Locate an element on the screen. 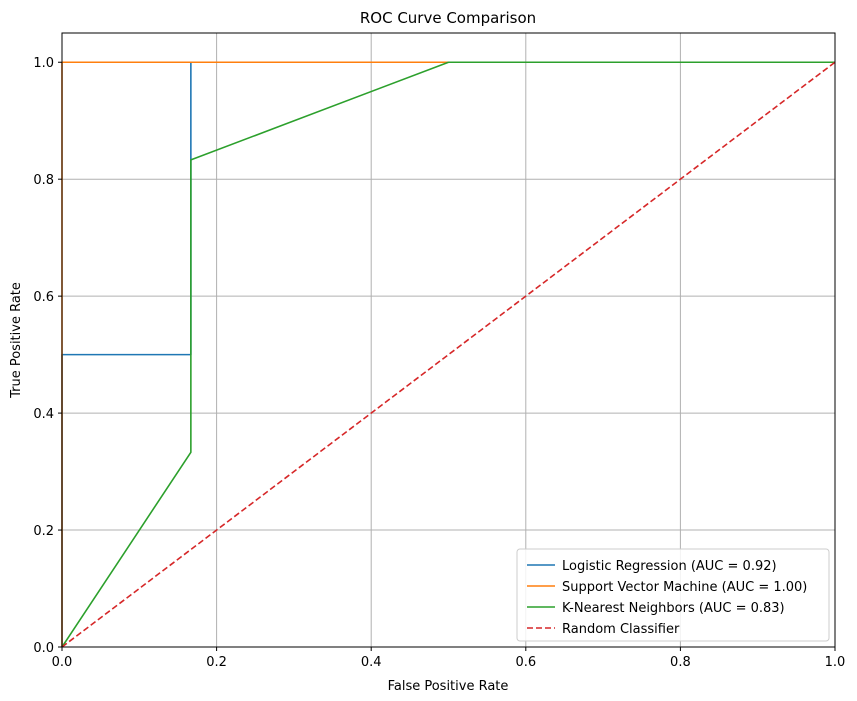 The height and width of the screenshot is (701, 857). y-tick-label: 0.4 is located at coordinates (43, 414).